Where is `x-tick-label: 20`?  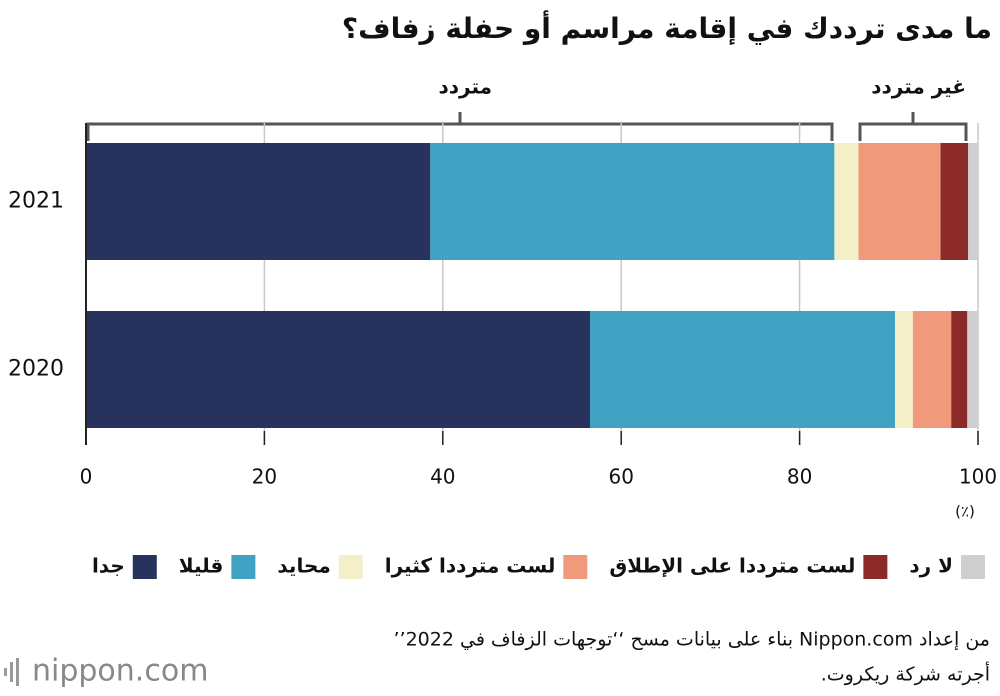 x-tick-label: 20 is located at coordinates (264, 477).